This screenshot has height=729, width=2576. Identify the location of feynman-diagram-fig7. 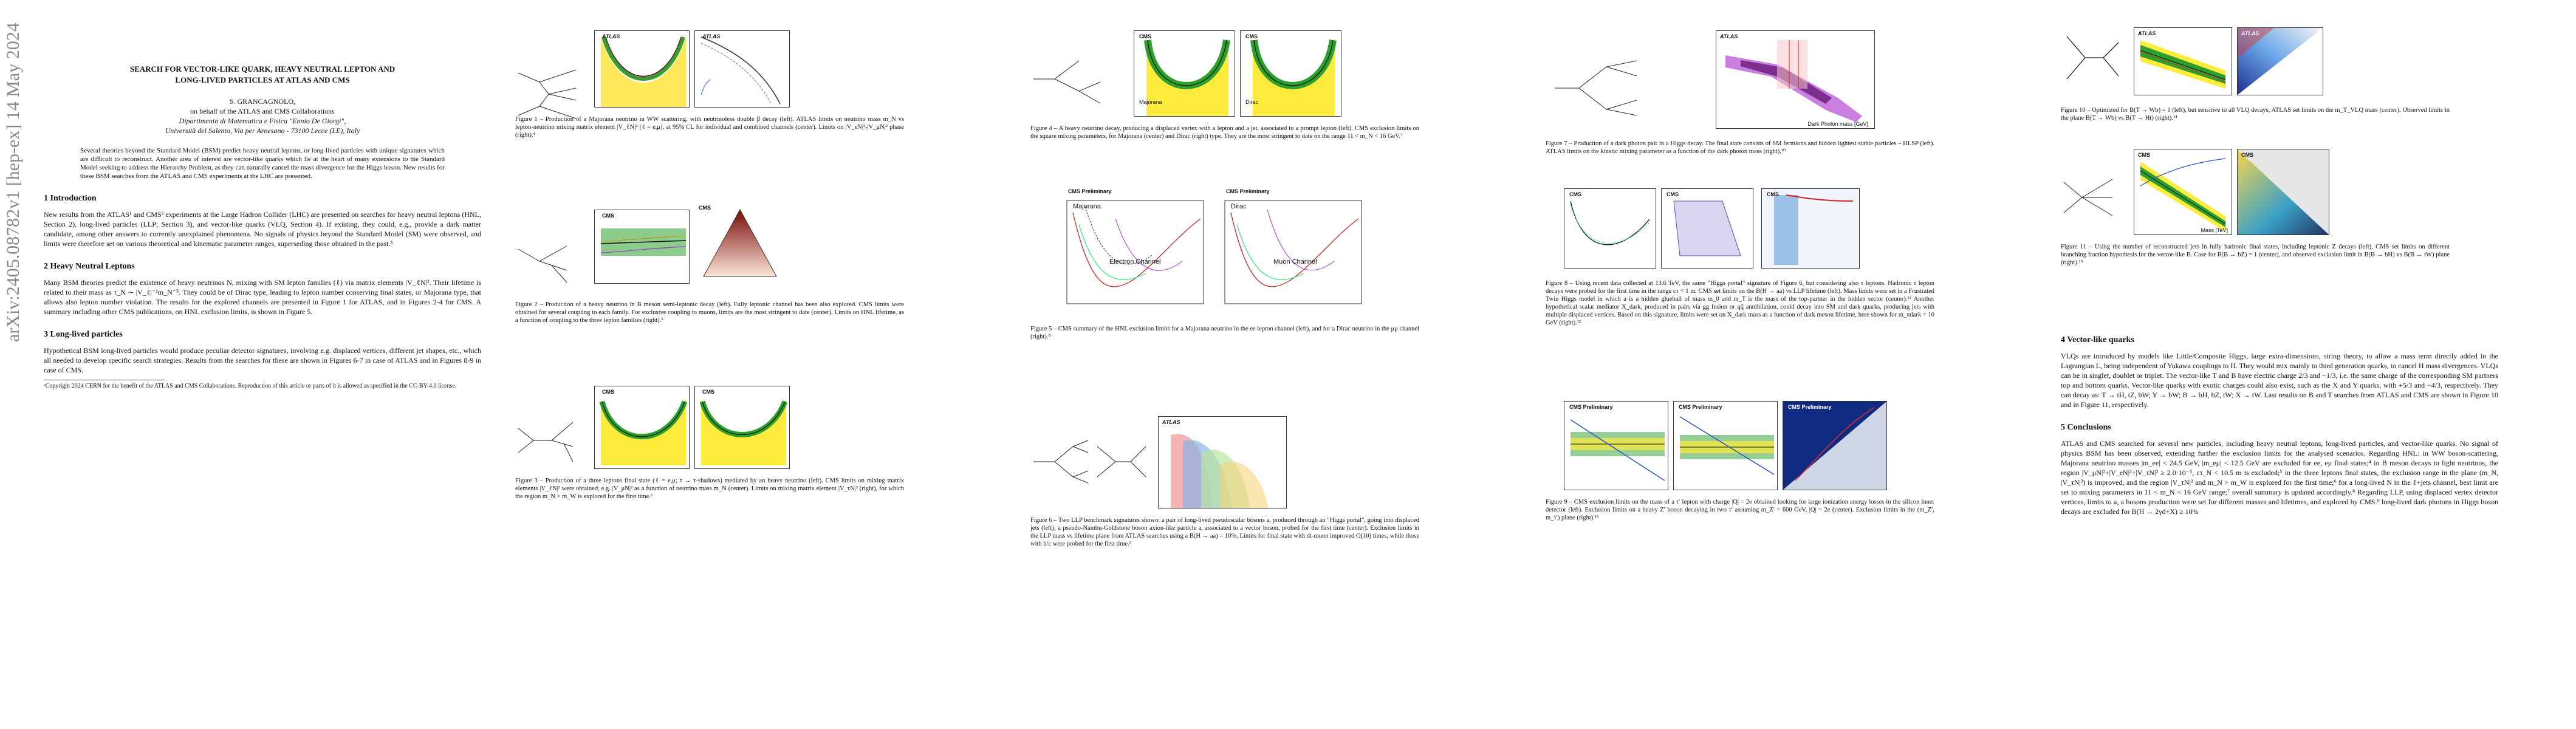
(1596, 88).